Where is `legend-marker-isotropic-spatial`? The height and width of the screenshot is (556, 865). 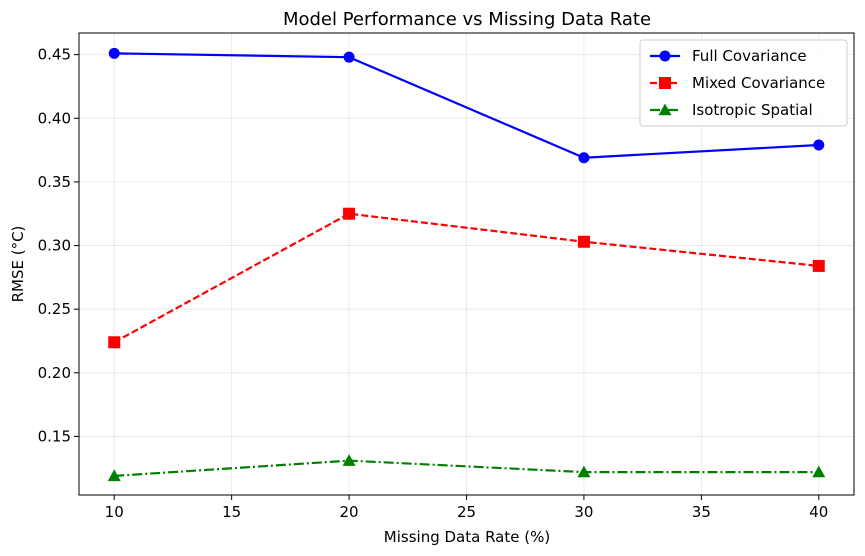 legend-marker-isotropic-spatial is located at coordinates (665, 109).